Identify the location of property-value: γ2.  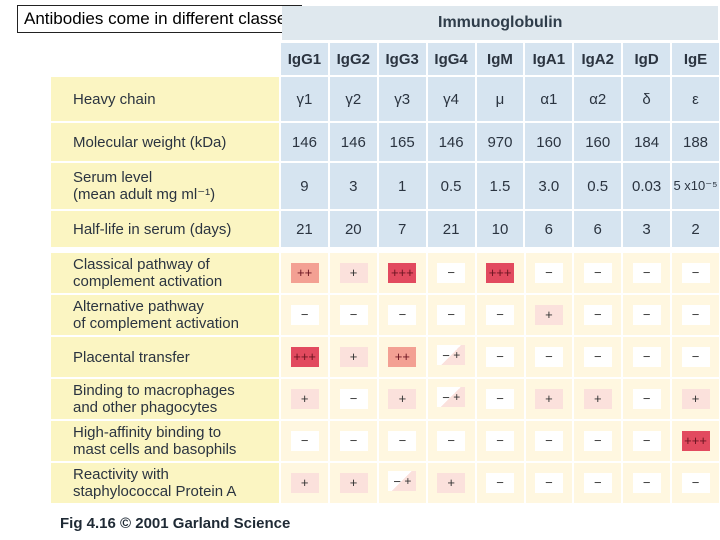
(353, 99).